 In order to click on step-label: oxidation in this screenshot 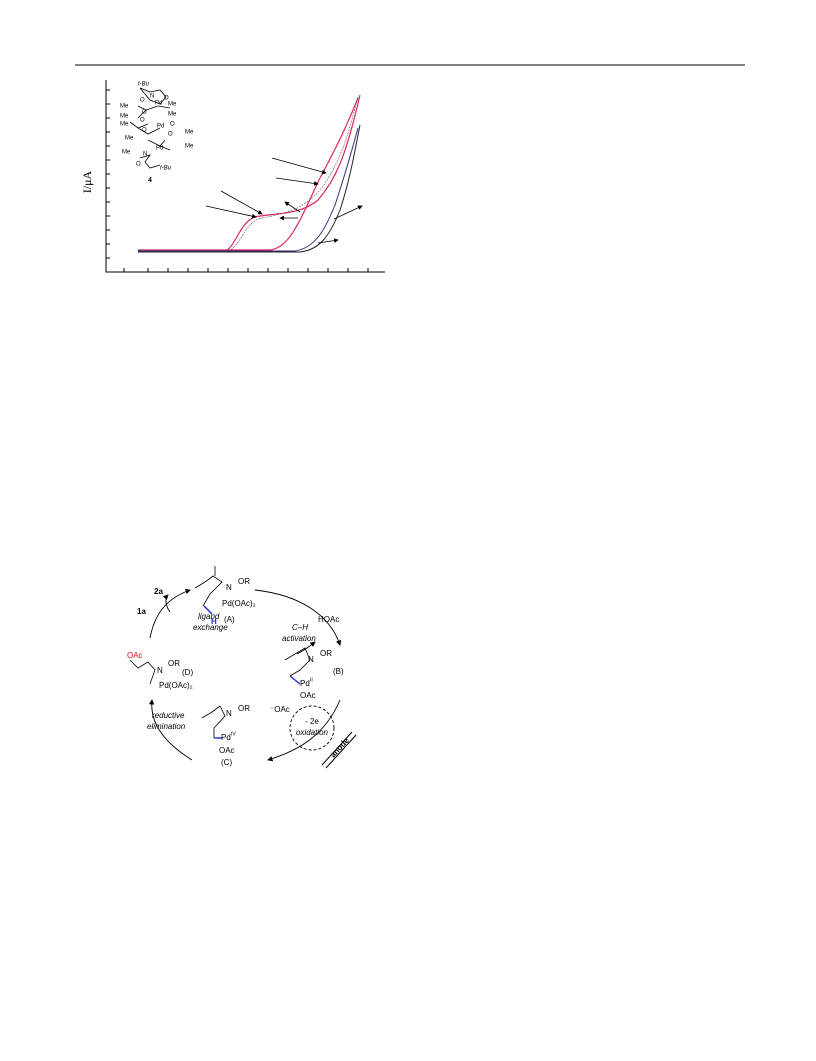, I will do `click(312, 732)`.